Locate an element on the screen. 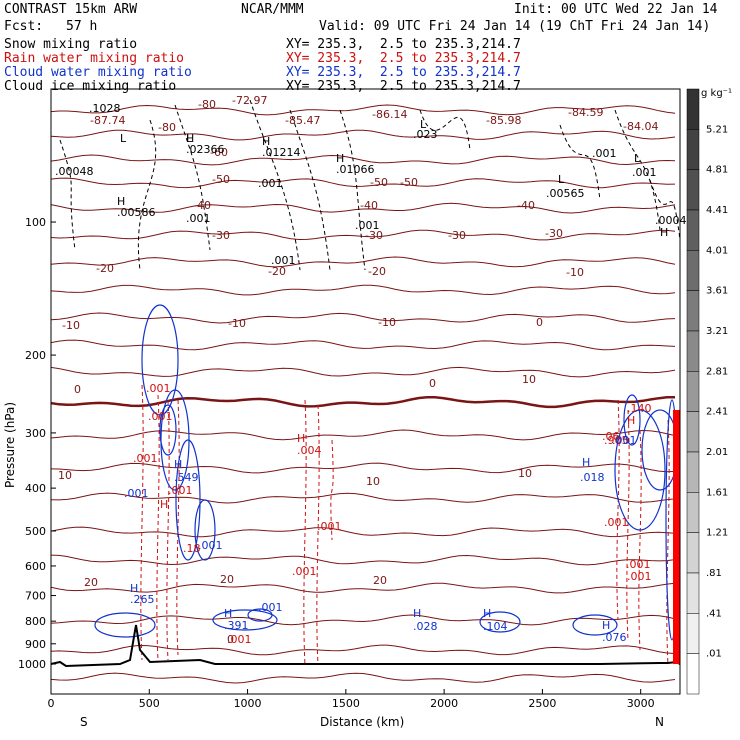 This screenshot has height=740, width=740. colorbar-unit: g kg⁻¹ is located at coordinates (716, 93).